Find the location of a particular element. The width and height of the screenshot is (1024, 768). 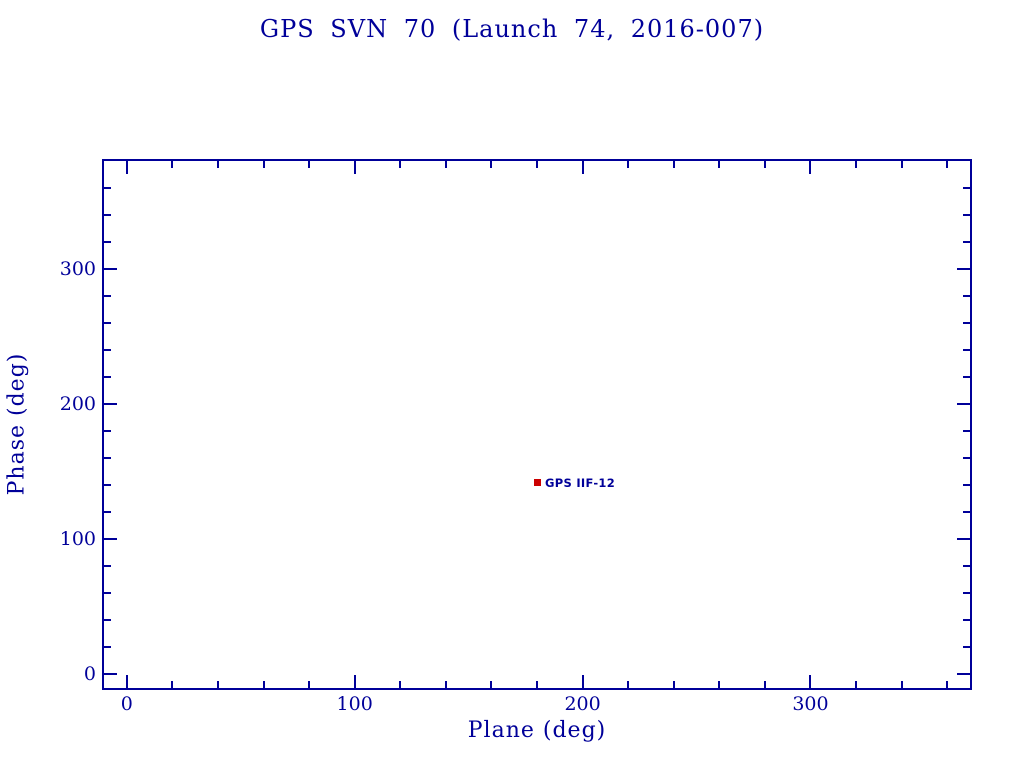

y-tick-label: 100 is located at coordinates (77, 539).